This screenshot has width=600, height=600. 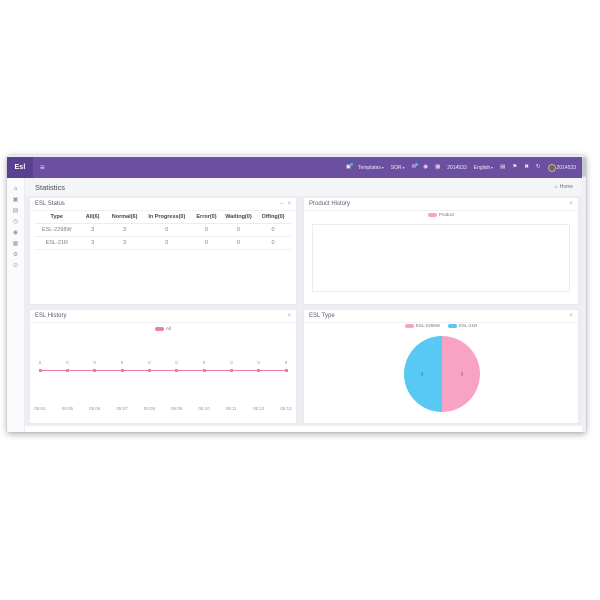 What do you see at coordinates (124, 230) in the screenshot?
I see `table-cell: 3` at bounding box center [124, 230].